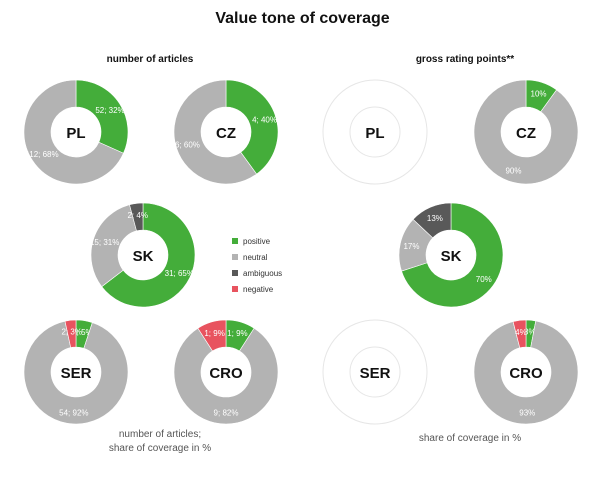  I want to click on donut-articles-pl: 52; 32% 112; 68% PL, so click(76, 132).